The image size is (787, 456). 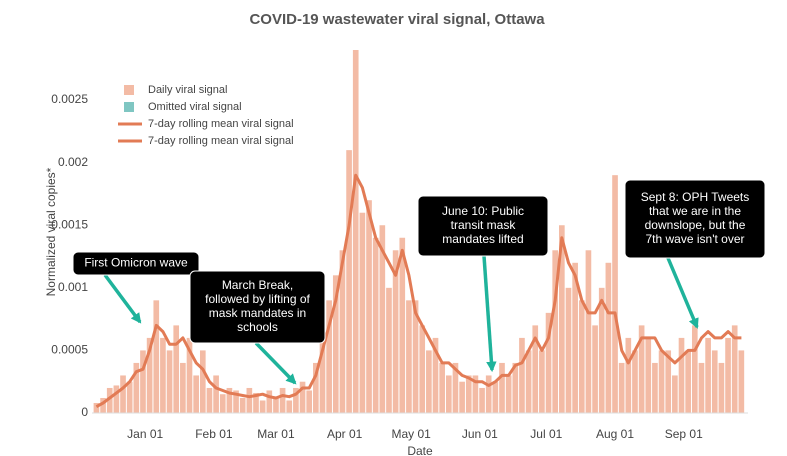 I want to click on annotation-text: mask mandates in, so click(x=257, y=313).